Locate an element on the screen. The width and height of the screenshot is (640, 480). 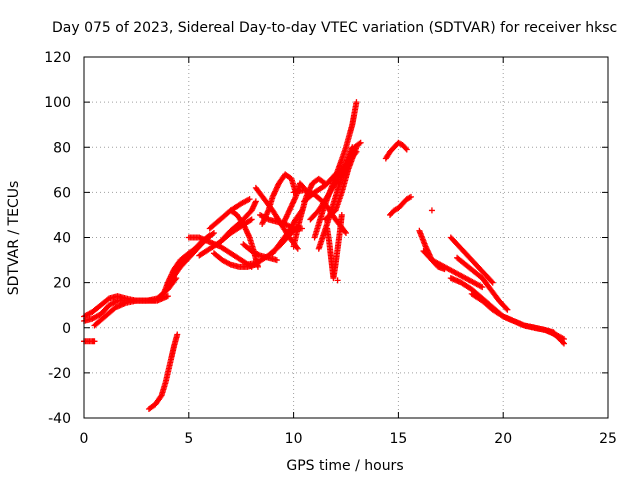
x-axis-label: GPS time / hours is located at coordinates (344, 466).